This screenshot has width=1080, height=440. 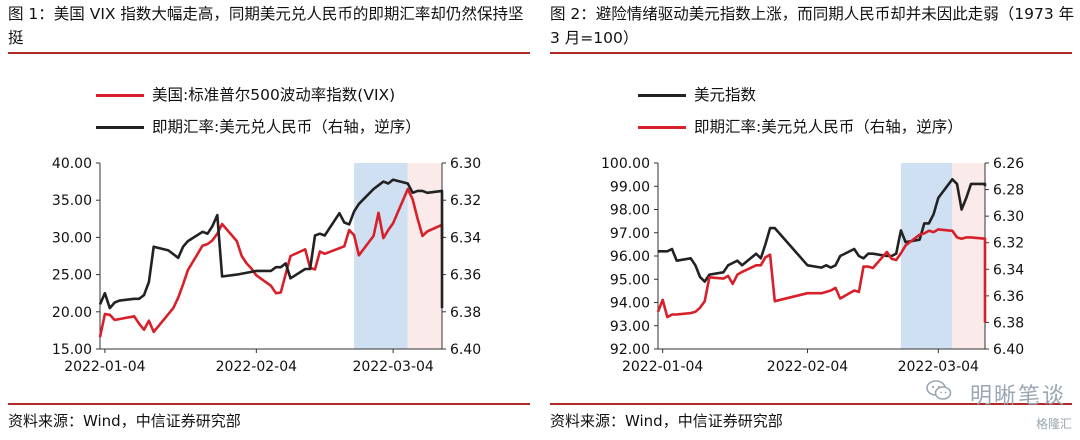 What do you see at coordinates (630, 211) in the screenshot?
I see `y-tick-label-left: 98.00` at bounding box center [630, 211].